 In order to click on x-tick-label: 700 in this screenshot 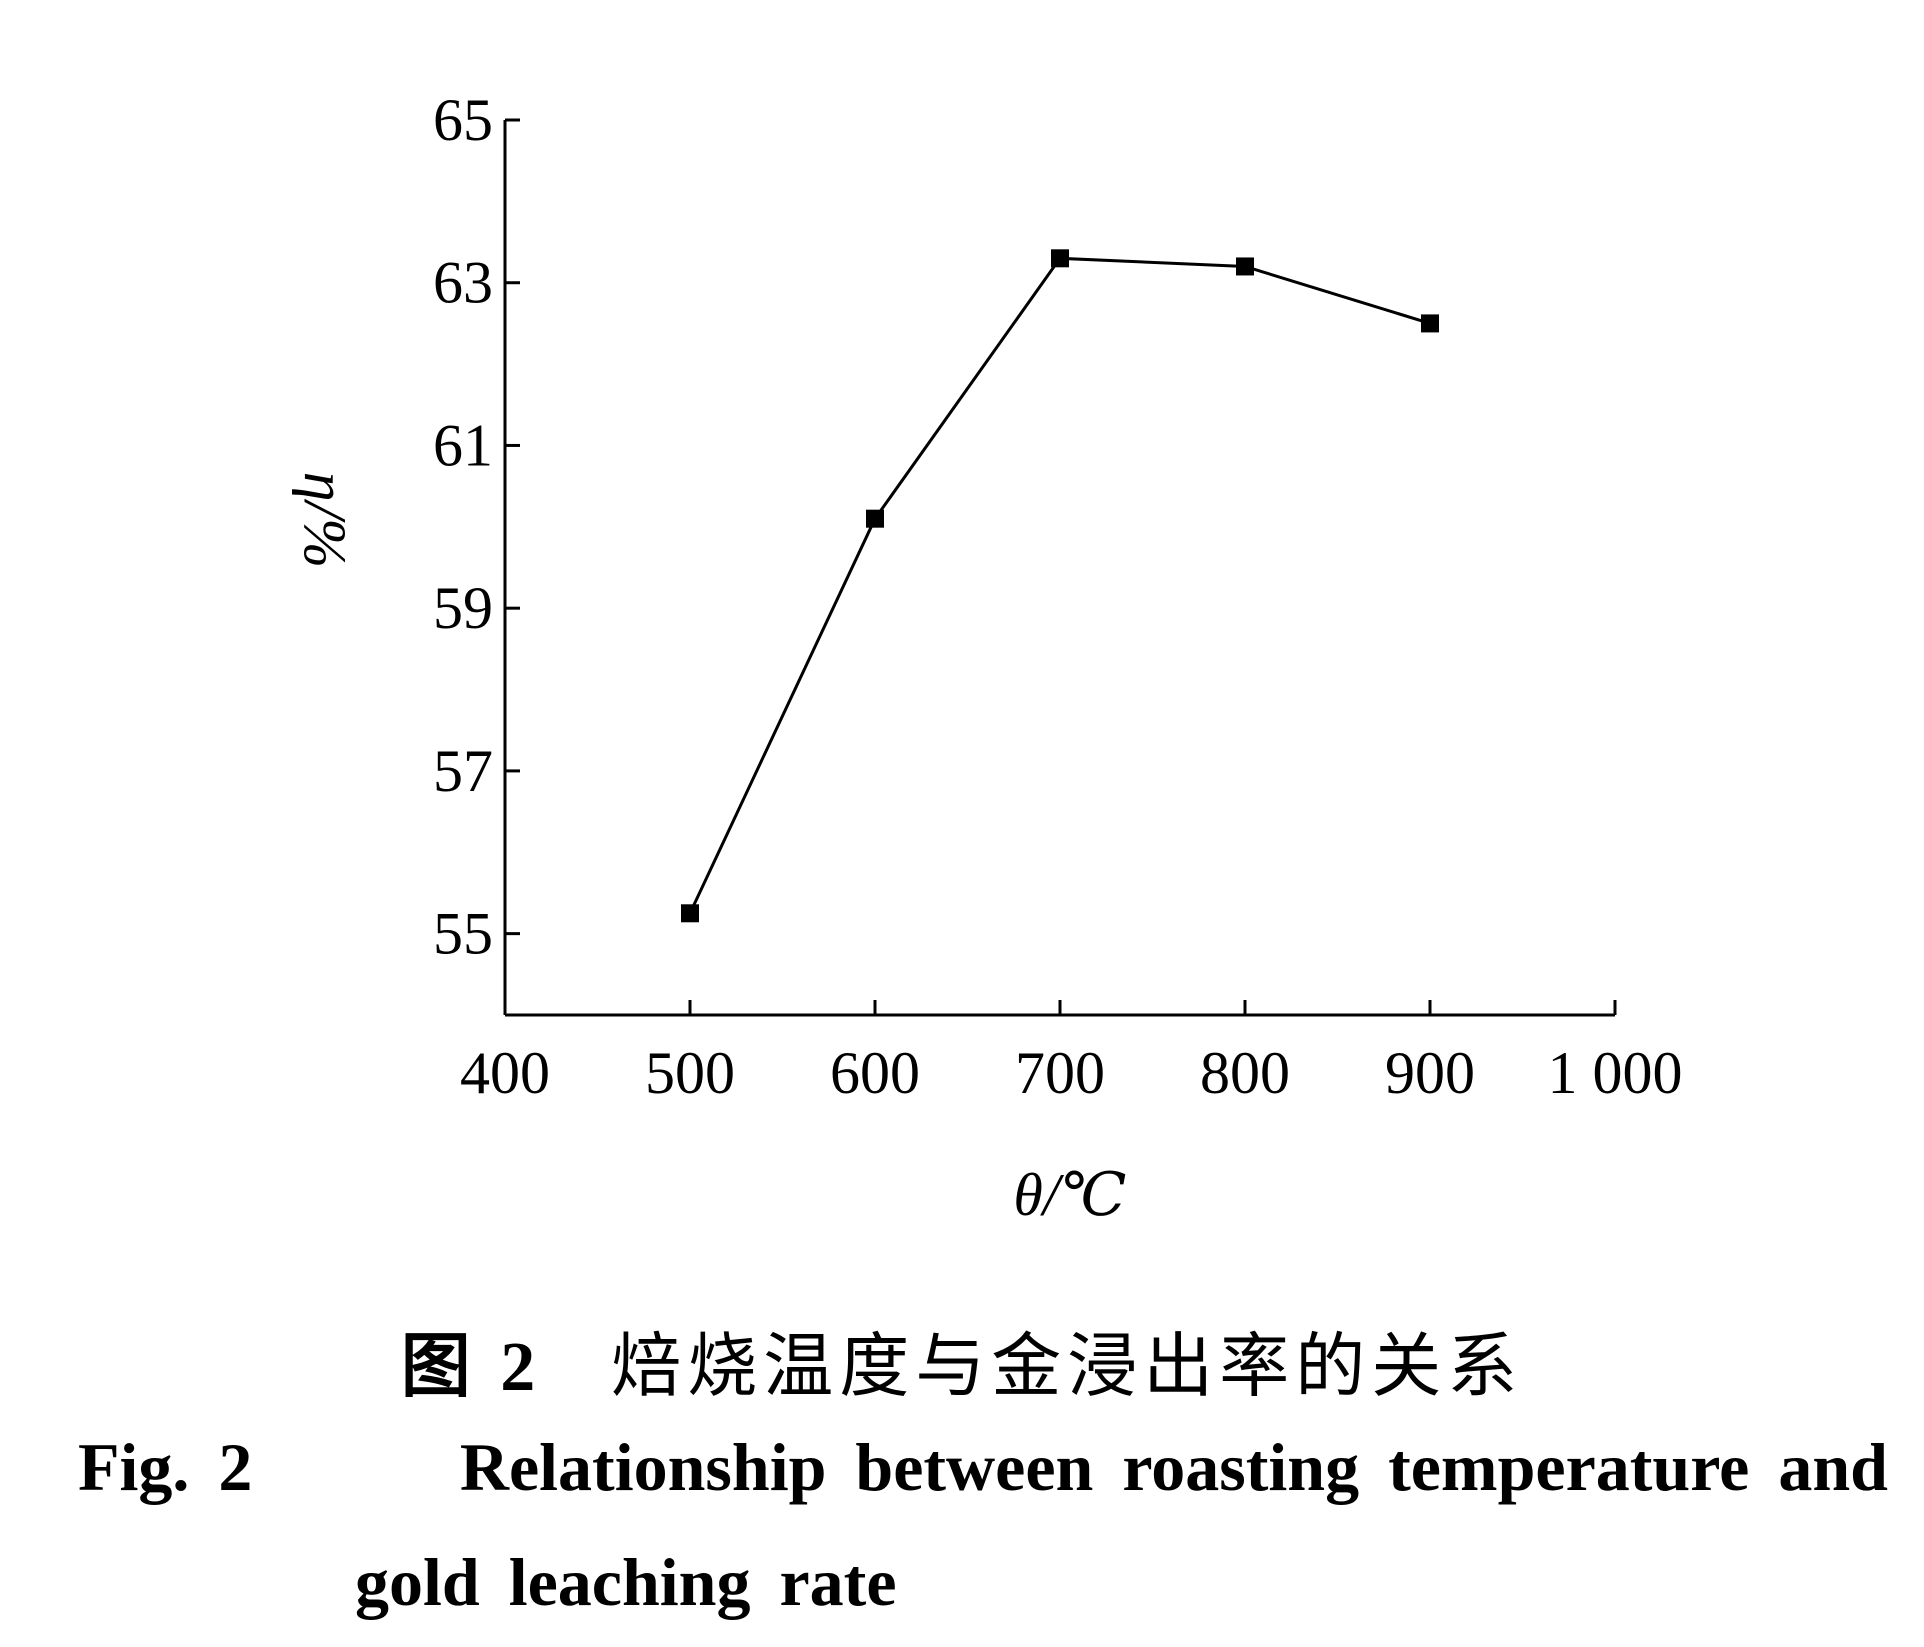, I will do `click(1060, 1073)`.